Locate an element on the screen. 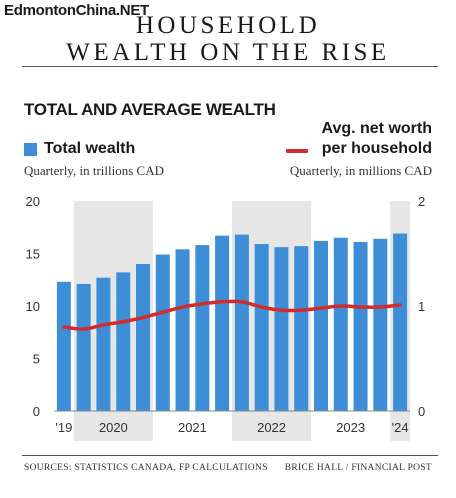 The height and width of the screenshot is (498, 456). x-tick-2022: 2022 is located at coordinates (271, 427).